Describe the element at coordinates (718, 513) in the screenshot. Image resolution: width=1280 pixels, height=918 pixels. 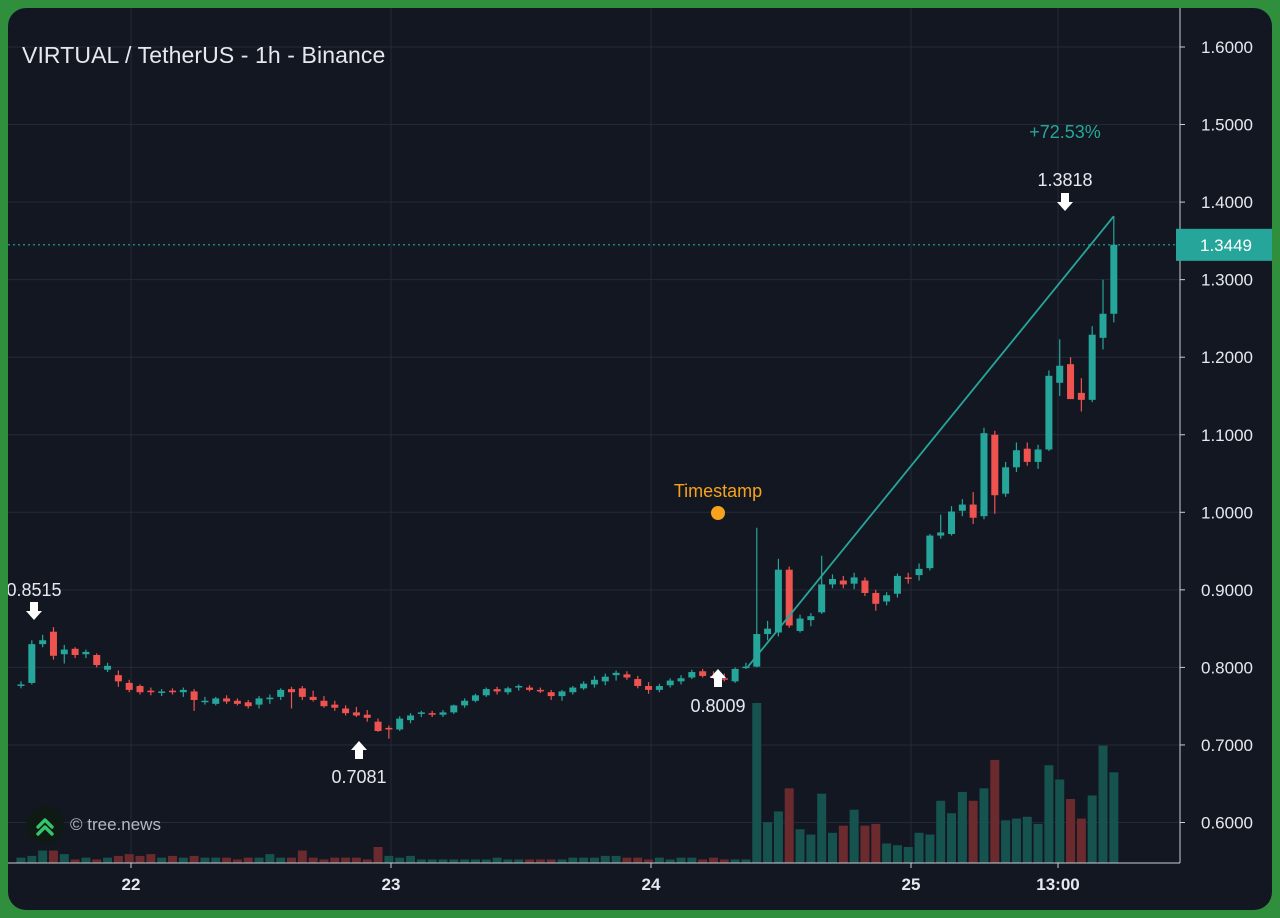
I see `event-marker-dot` at that location.